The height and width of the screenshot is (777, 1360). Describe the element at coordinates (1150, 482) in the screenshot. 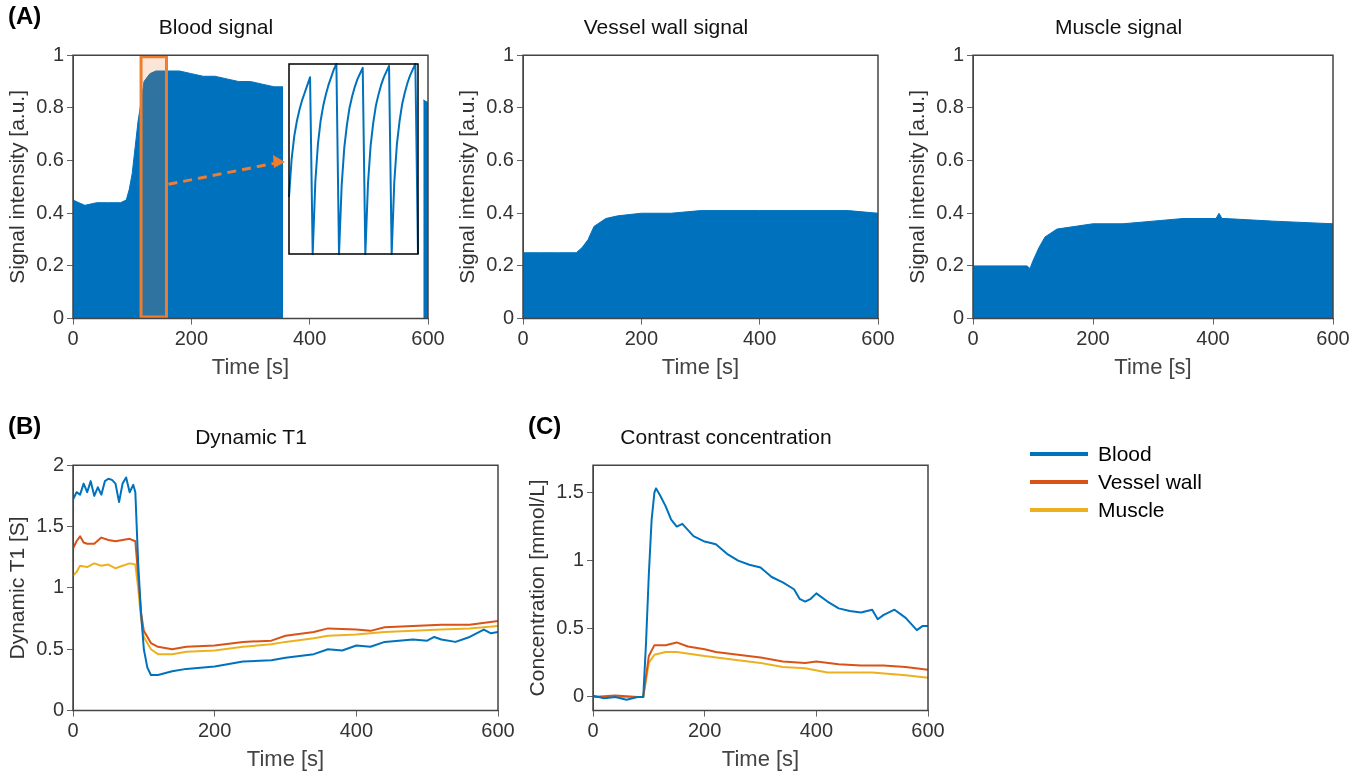

I see `legend-label: Vessel wall` at that location.